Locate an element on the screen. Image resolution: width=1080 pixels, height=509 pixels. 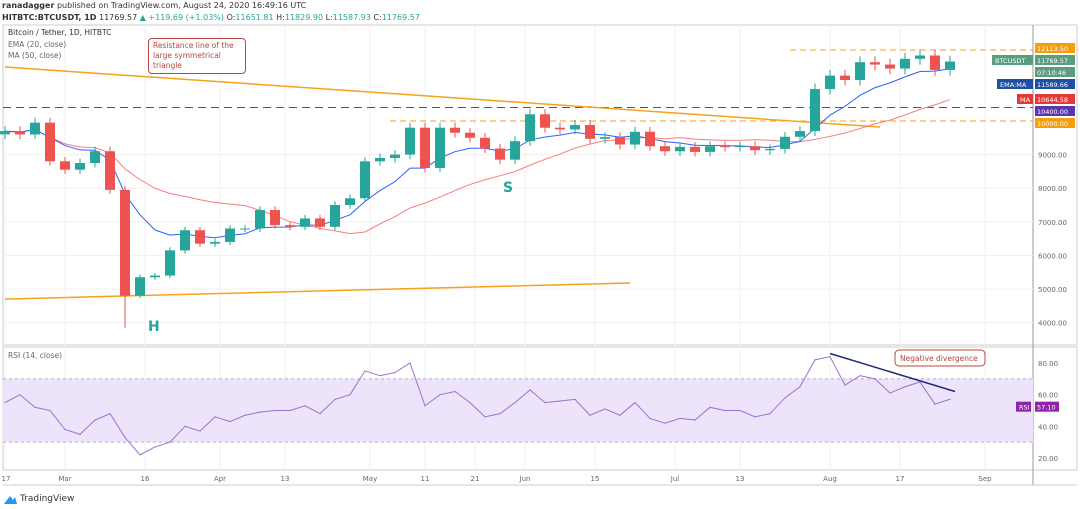
x-tick-label: 15 is located at coordinates (595, 479).